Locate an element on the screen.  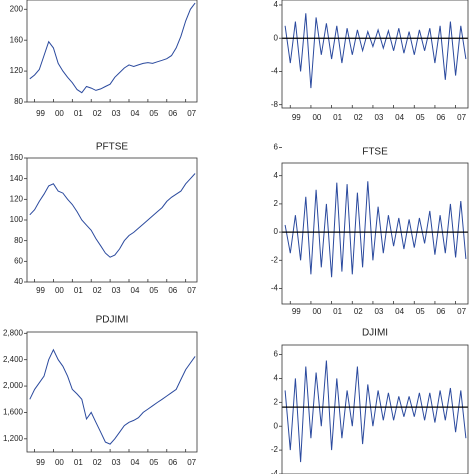
y-tick-label: 40 is located at coordinates (18, 281).